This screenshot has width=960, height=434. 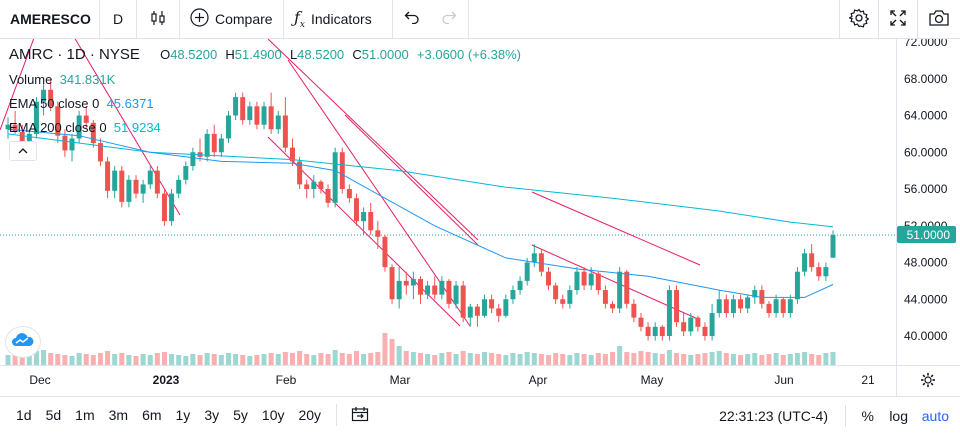 I want to click on range-20y: 20y, so click(x=310, y=415).